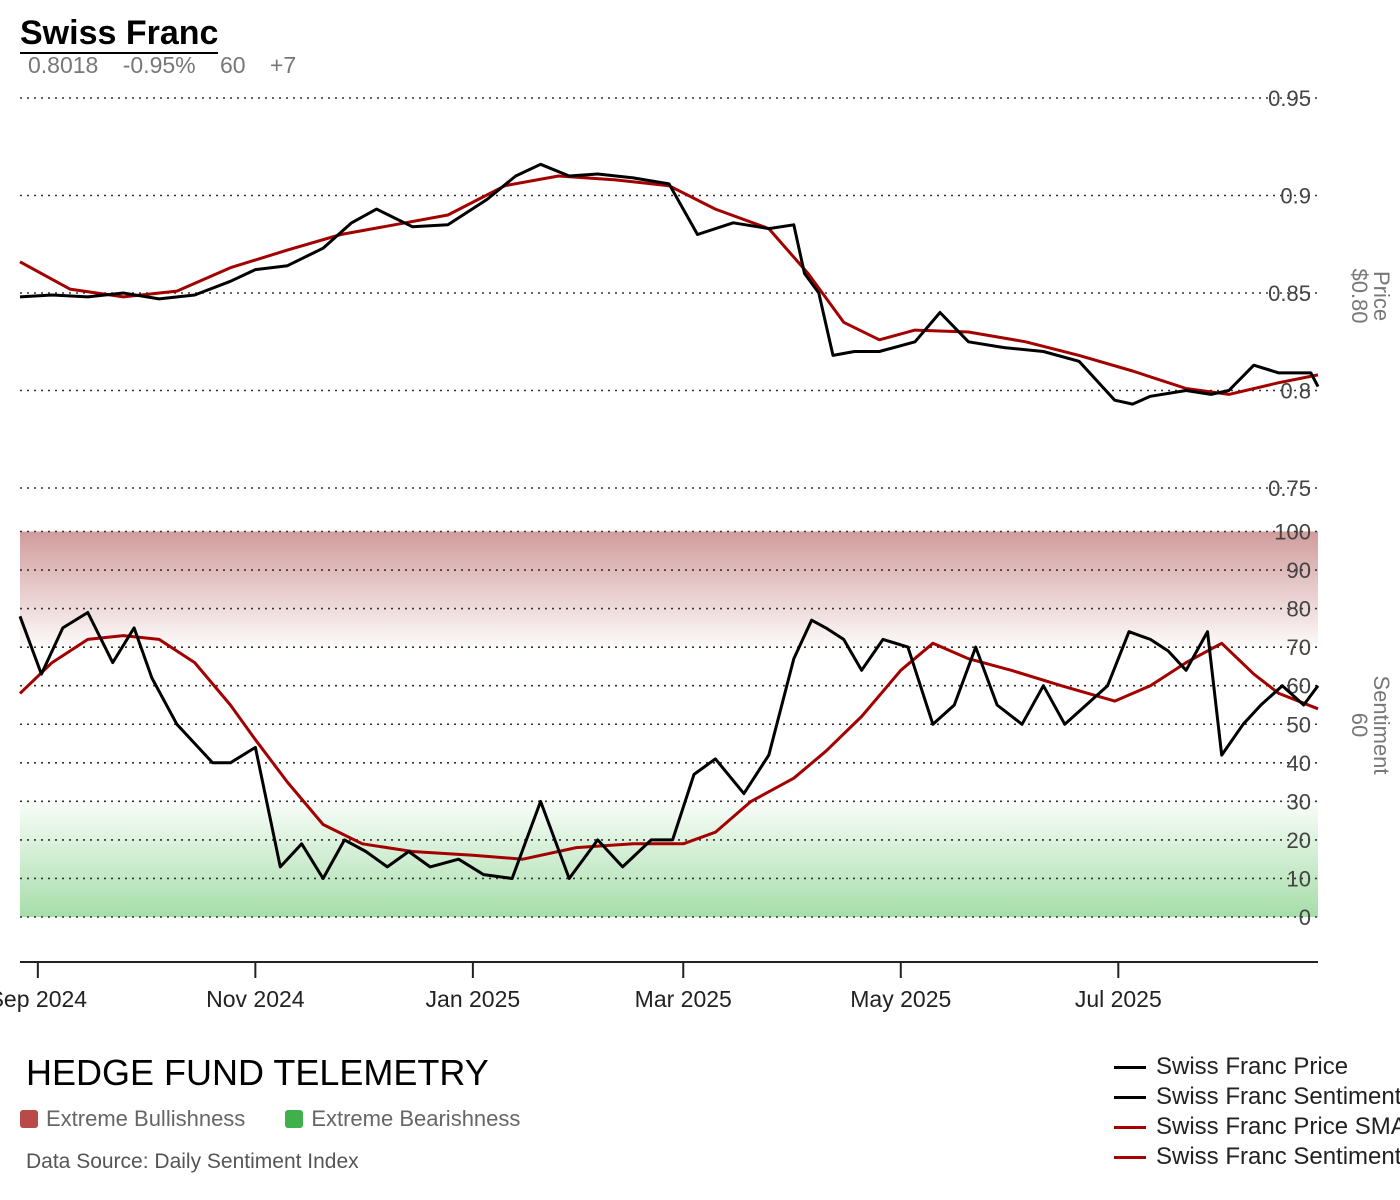  I want to click on sentiment-tick-label: 20, so click(1299, 840).